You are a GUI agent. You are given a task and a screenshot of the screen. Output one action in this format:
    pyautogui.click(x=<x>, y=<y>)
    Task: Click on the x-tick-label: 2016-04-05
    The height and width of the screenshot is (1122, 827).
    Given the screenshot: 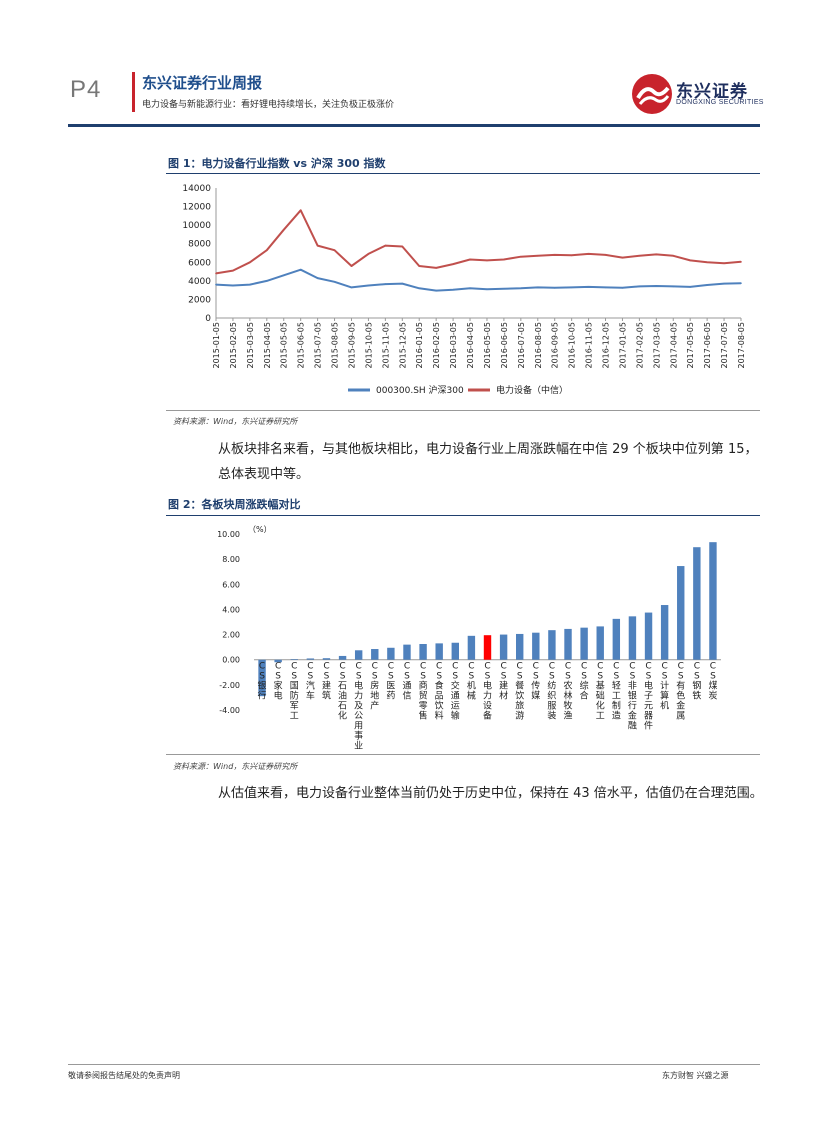 What is the action you would take?
    pyautogui.click(x=470, y=345)
    